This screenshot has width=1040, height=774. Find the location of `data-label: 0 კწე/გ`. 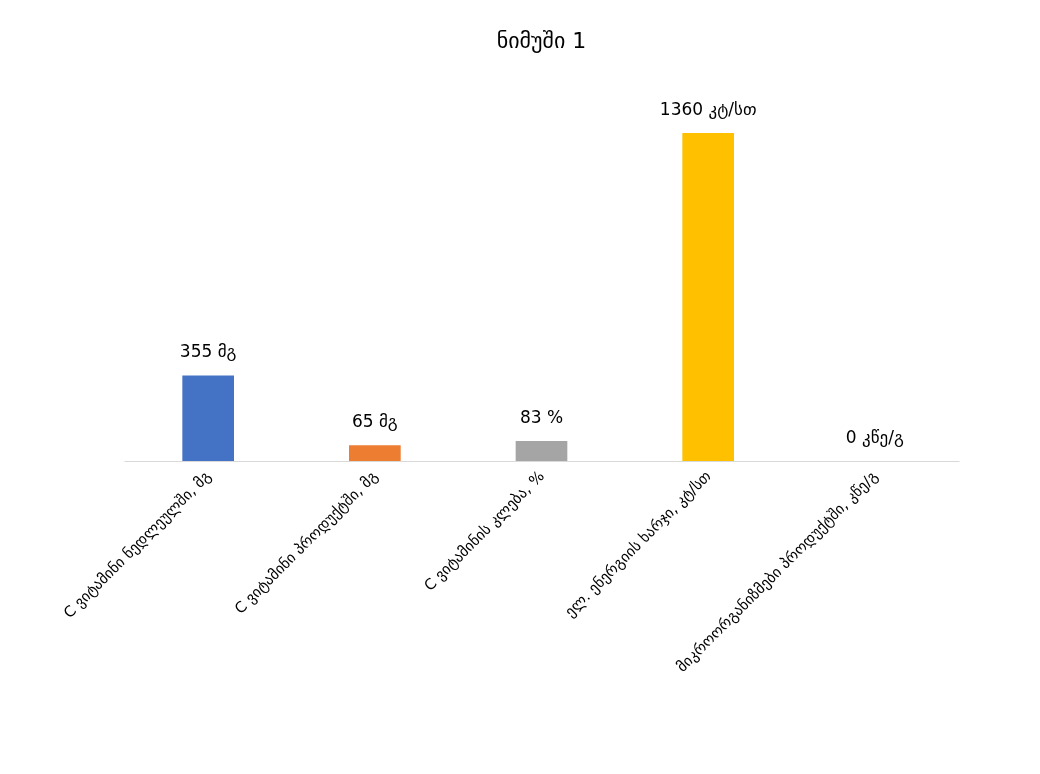

data-label: 0 კწე/გ is located at coordinates (874, 437).